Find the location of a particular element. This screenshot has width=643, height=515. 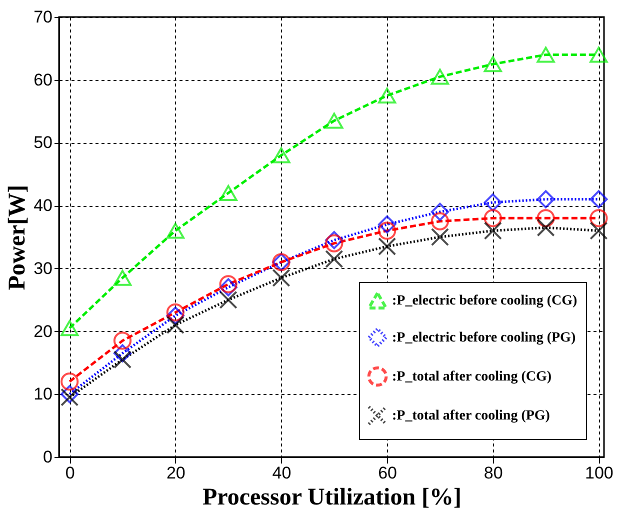

x-tick-label: 60 is located at coordinates (388, 473).